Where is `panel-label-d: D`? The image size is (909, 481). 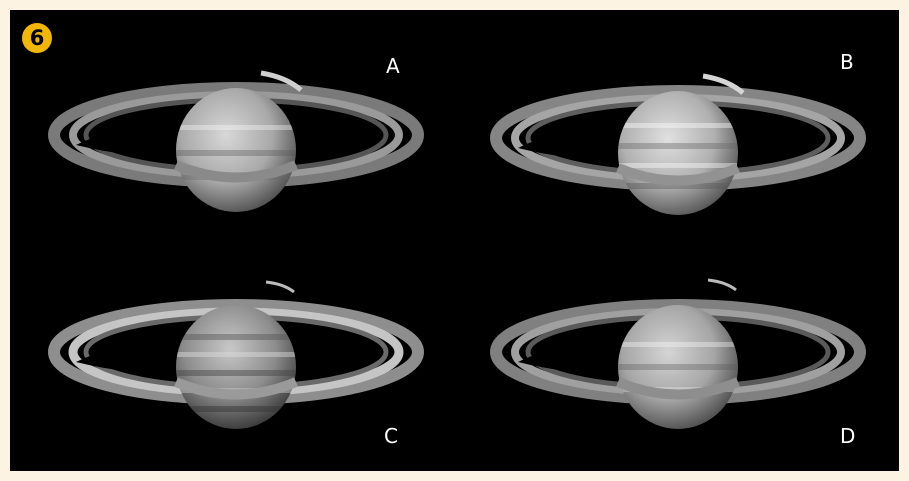 panel-label-d: D is located at coordinates (848, 436).